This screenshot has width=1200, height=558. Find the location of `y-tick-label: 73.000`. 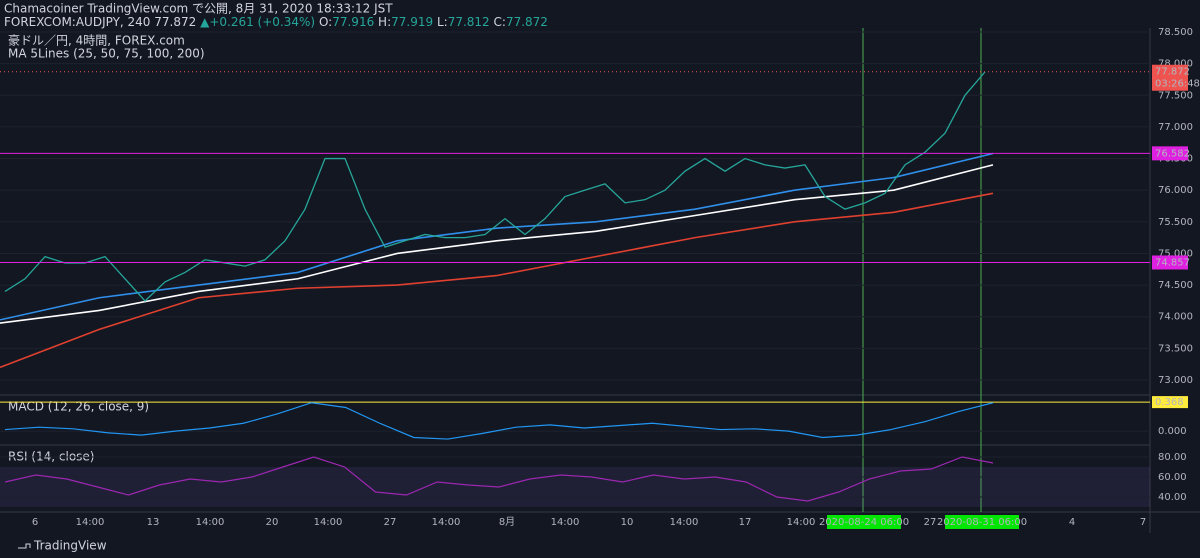

y-tick-label: 73.000 is located at coordinates (1175, 380).